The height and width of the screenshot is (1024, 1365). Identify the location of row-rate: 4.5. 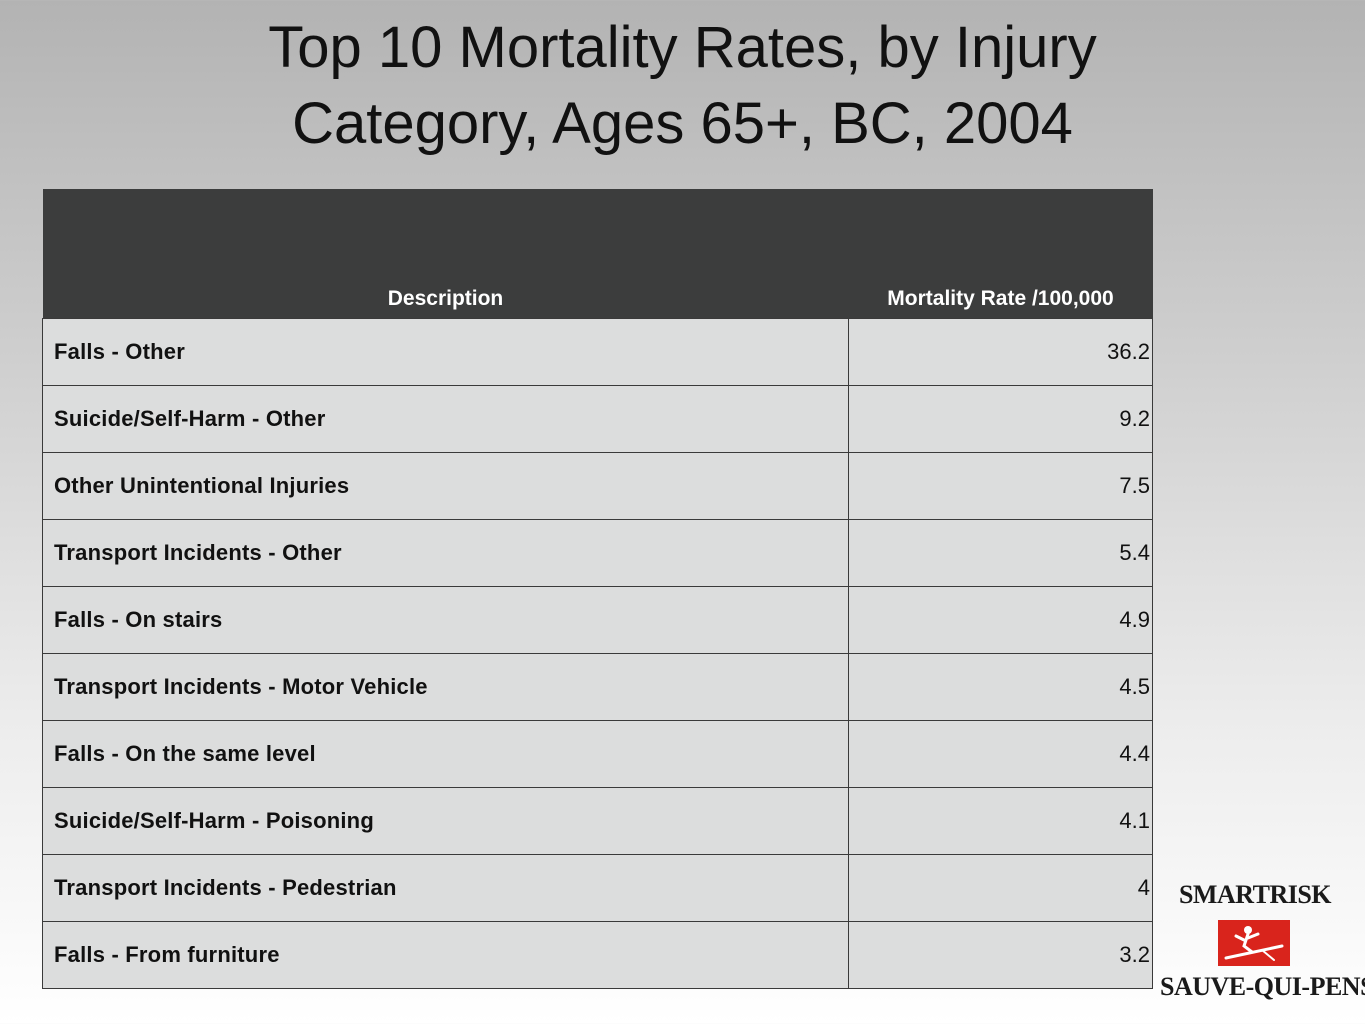
(1000, 687).